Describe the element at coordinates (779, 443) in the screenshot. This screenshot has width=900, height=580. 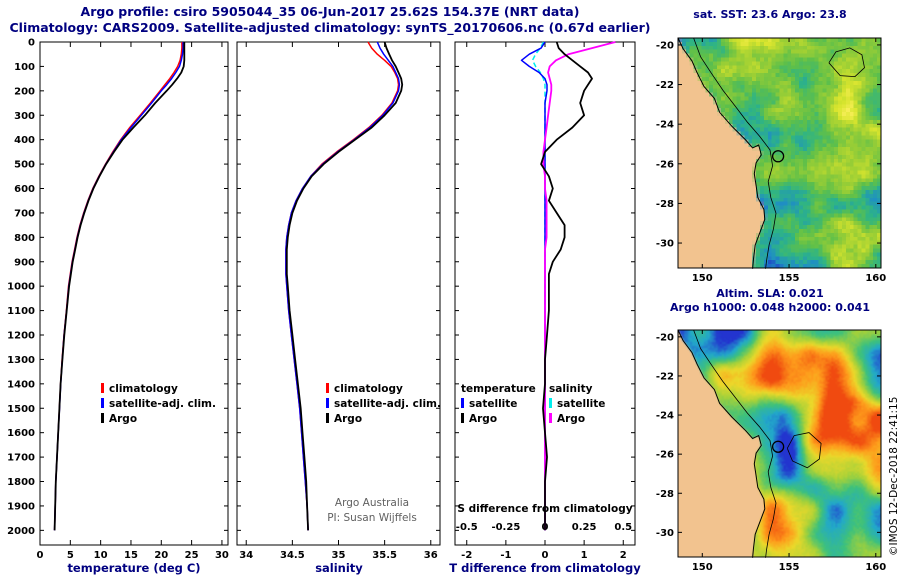
I see `sla-map-image` at that location.